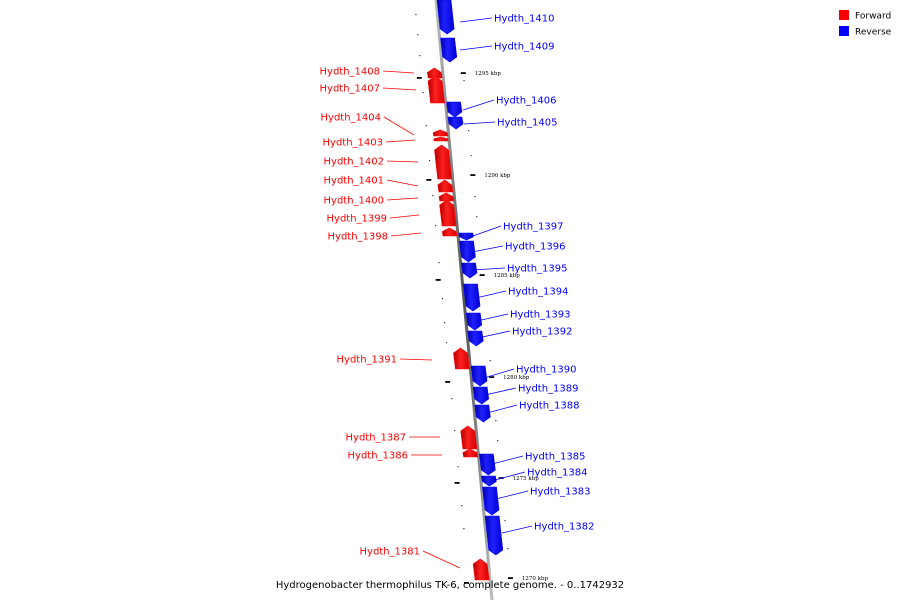  Describe the element at coordinates (354, 201) in the screenshot. I see `gene-label: Hydth_1400` at that location.